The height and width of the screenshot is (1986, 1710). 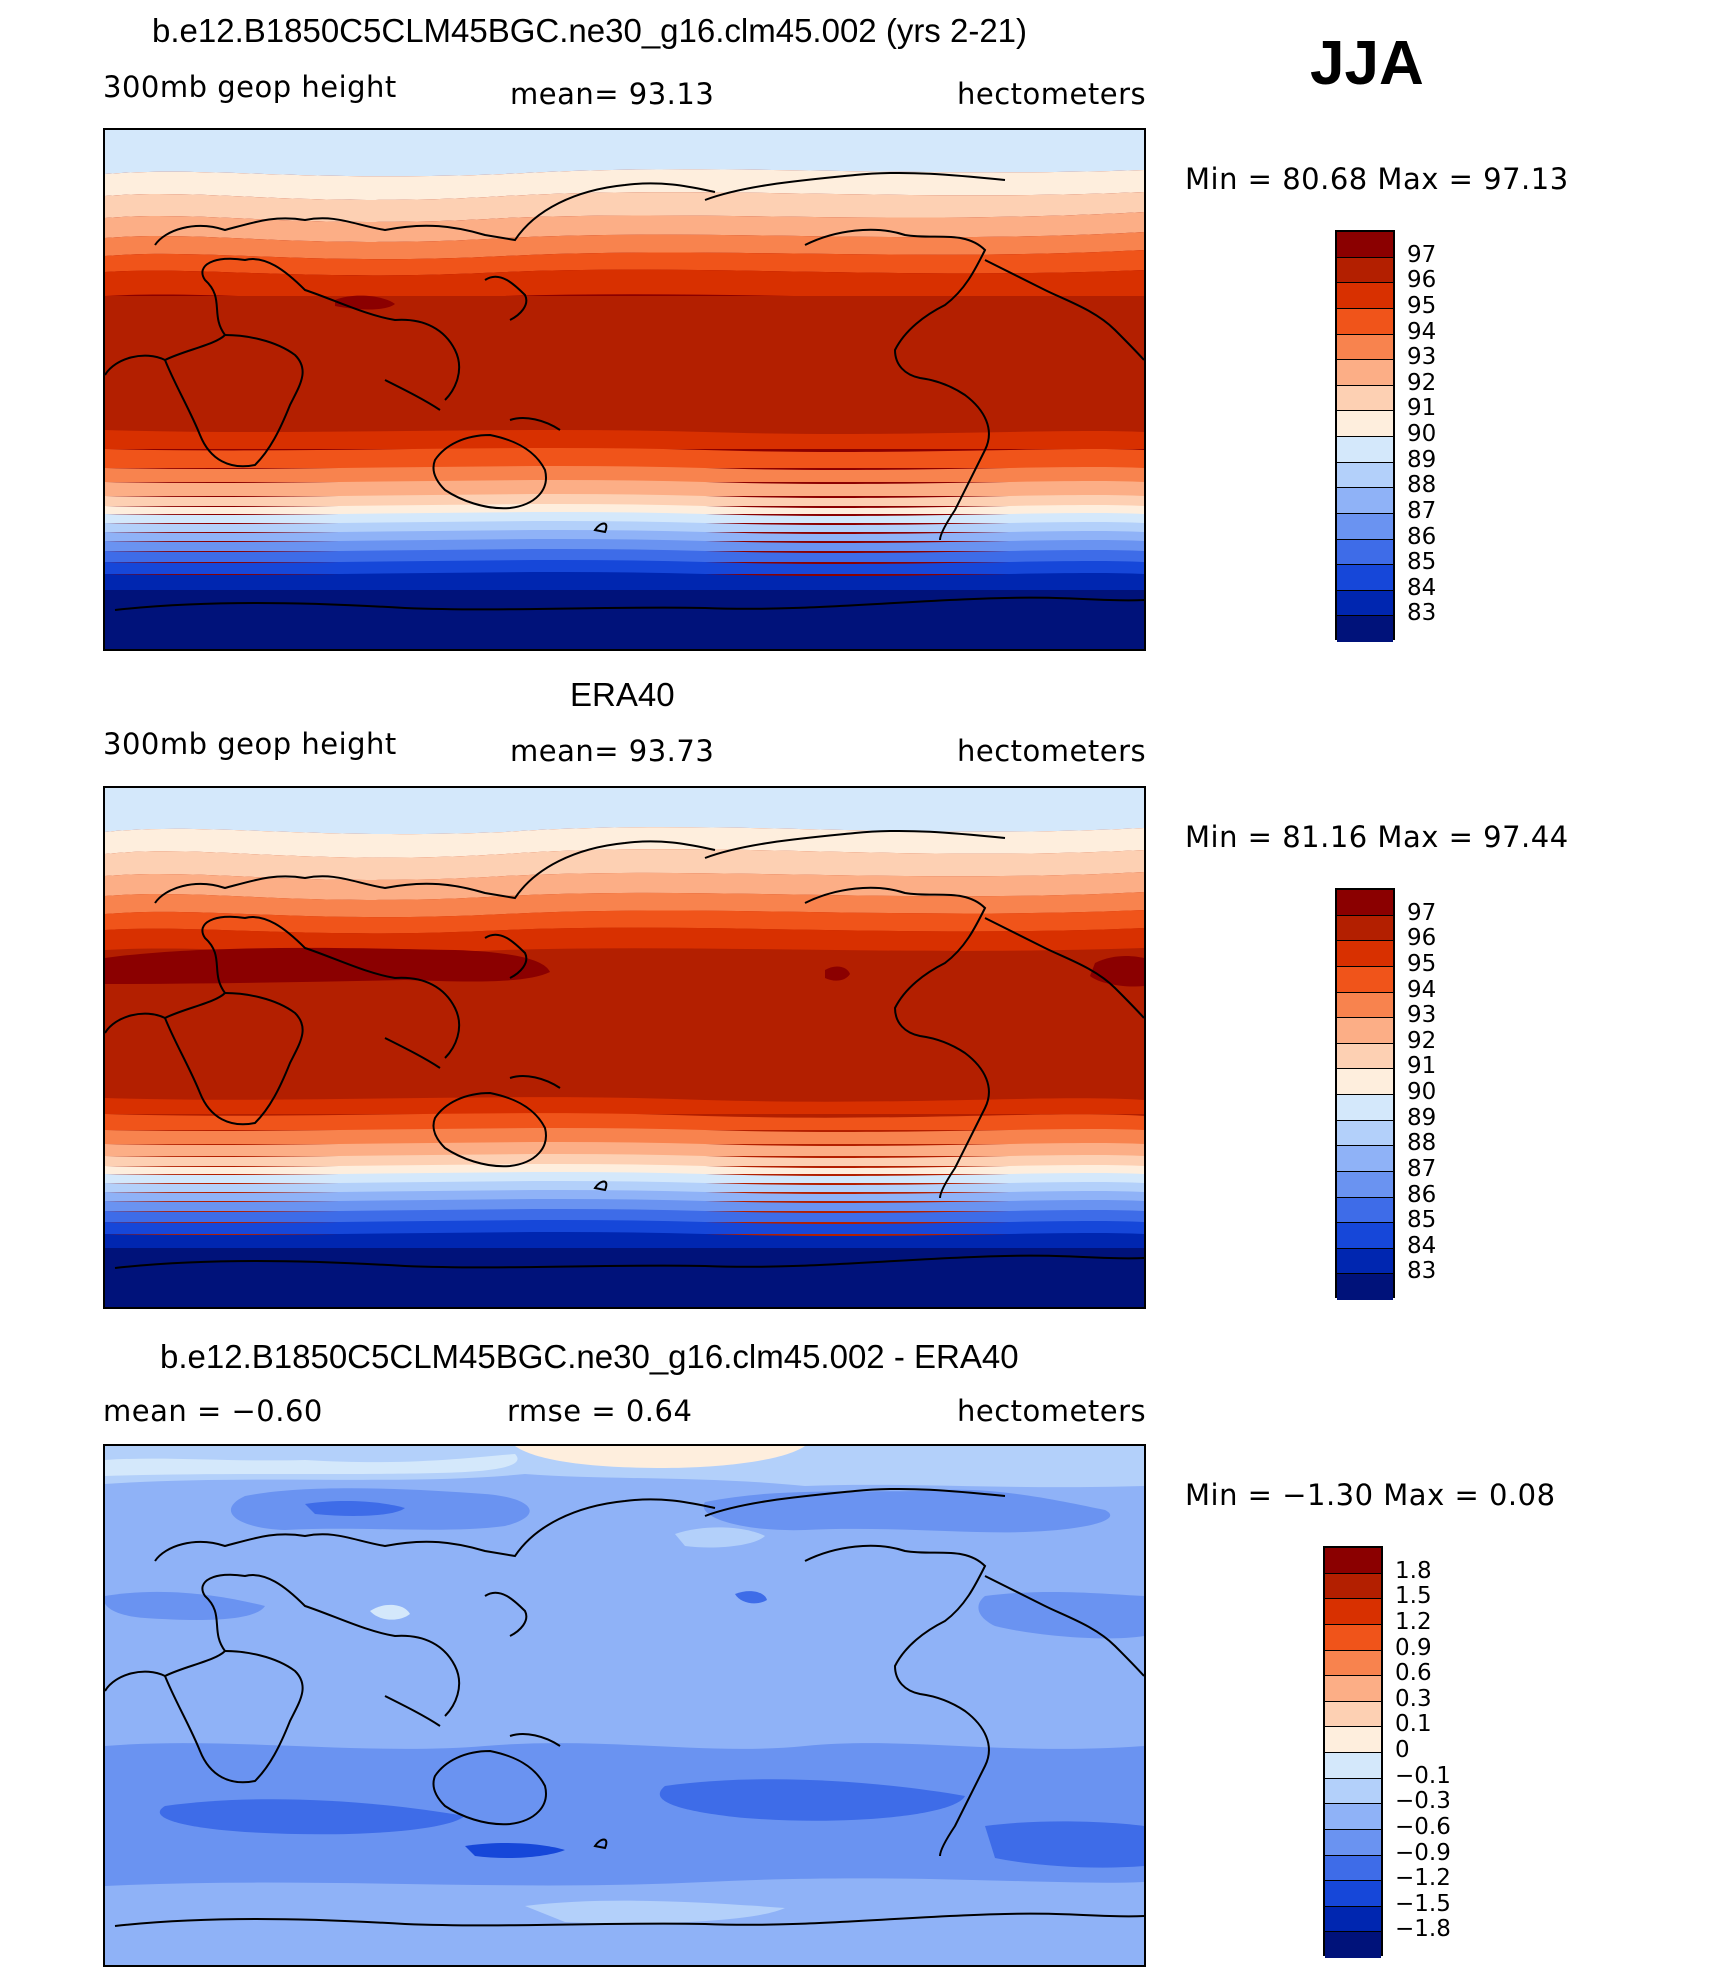 What do you see at coordinates (624, 1121) in the screenshot?
I see `p2-band-s94` at bounding box center [624, 1121].